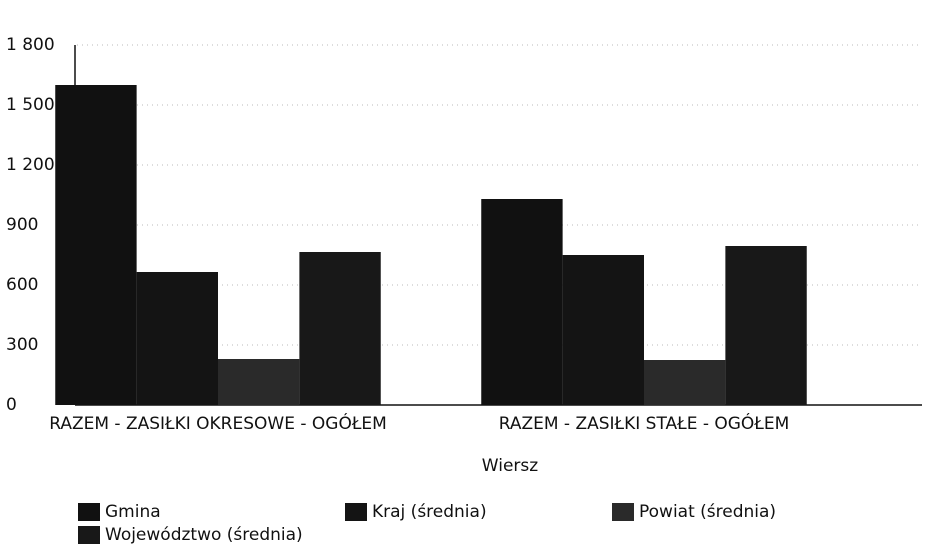  I want to click on y-tick-label: 600, so click(22, 285).